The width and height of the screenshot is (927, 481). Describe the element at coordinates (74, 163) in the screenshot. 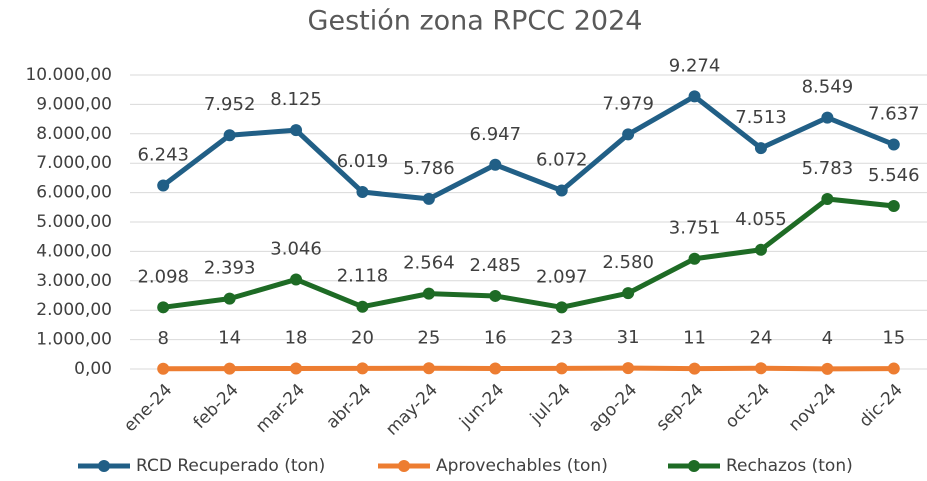

I see `y-tick-label: 7.000,00` at that location.